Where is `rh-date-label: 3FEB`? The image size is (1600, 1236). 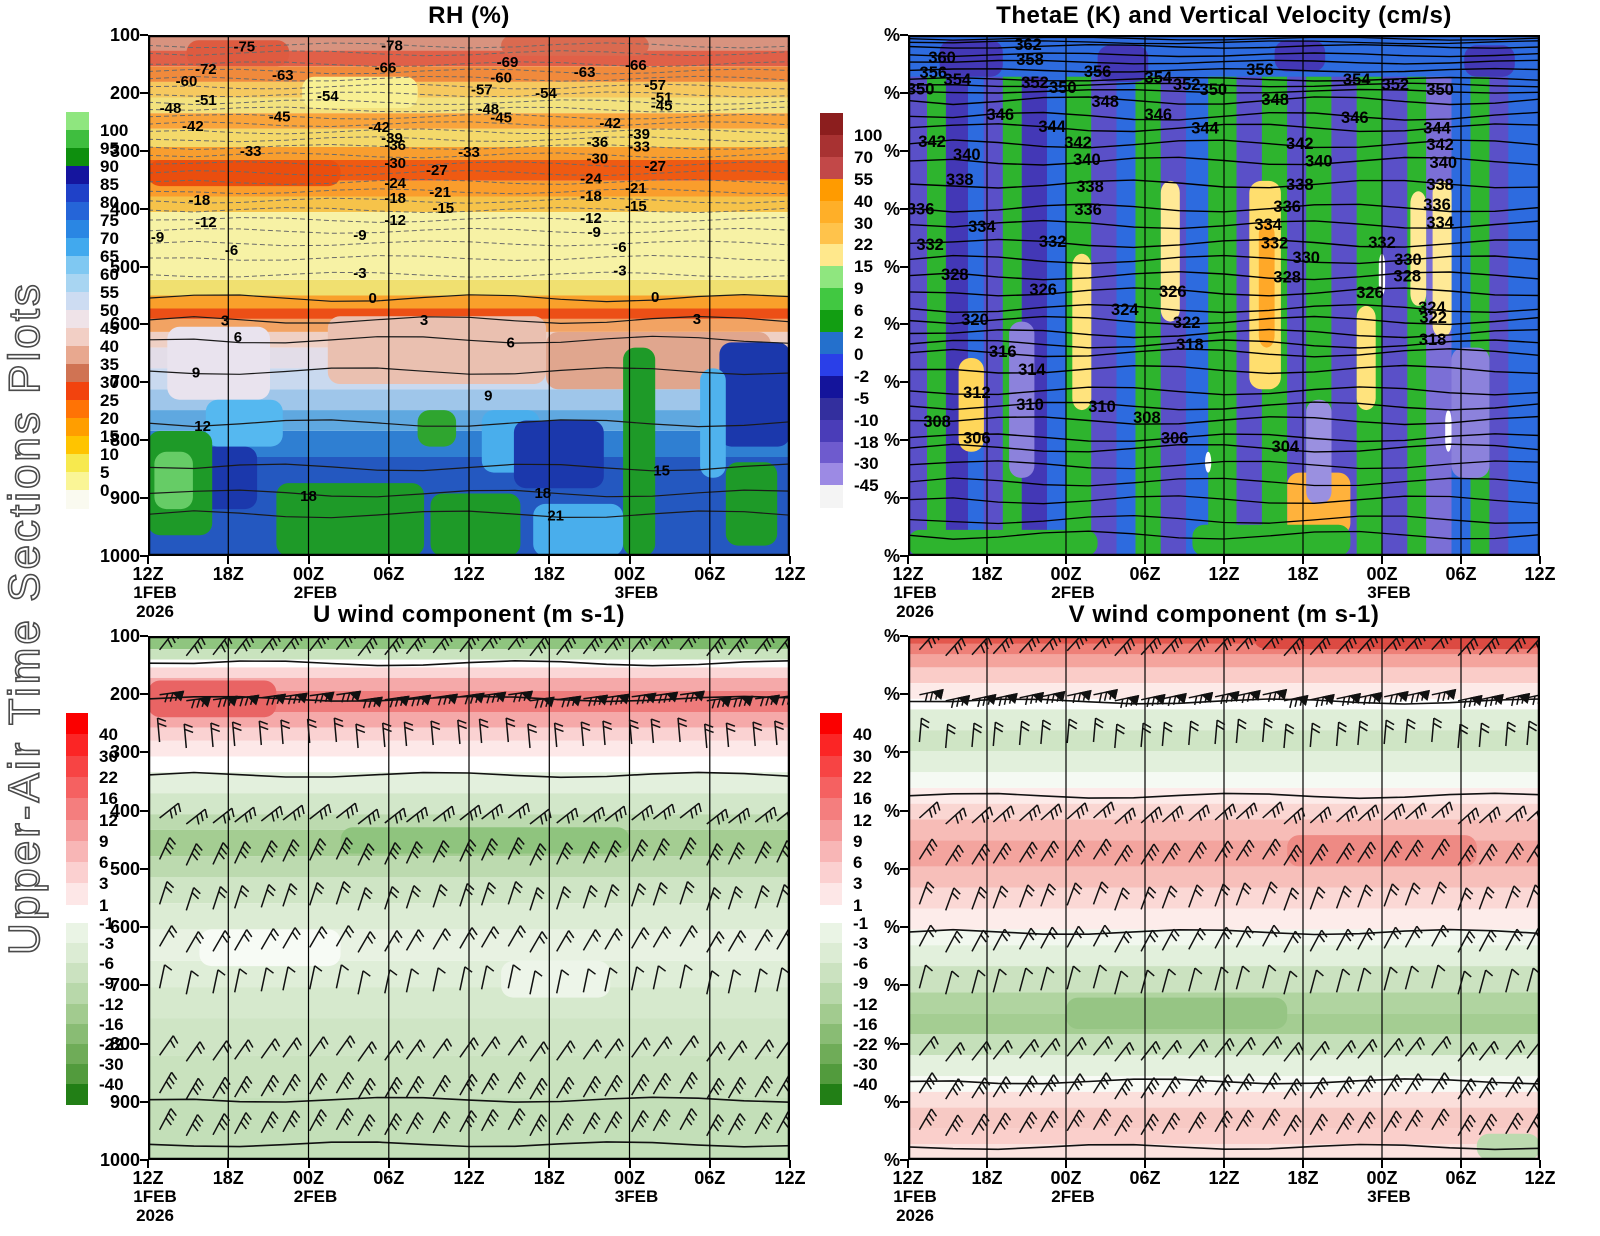
rh-date-label: 3FEB is located at coordinates (636, 592).